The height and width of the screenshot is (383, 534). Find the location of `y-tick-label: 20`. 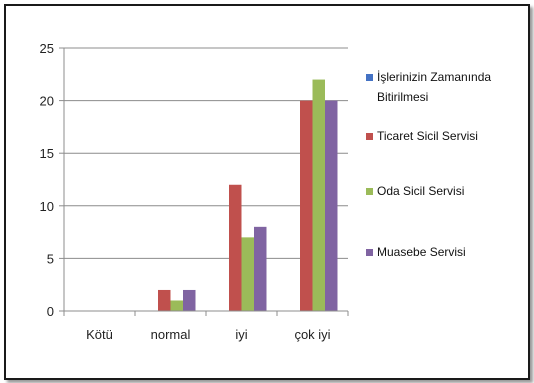

y-tick-label: 20 is located at coordinates (47, 101).